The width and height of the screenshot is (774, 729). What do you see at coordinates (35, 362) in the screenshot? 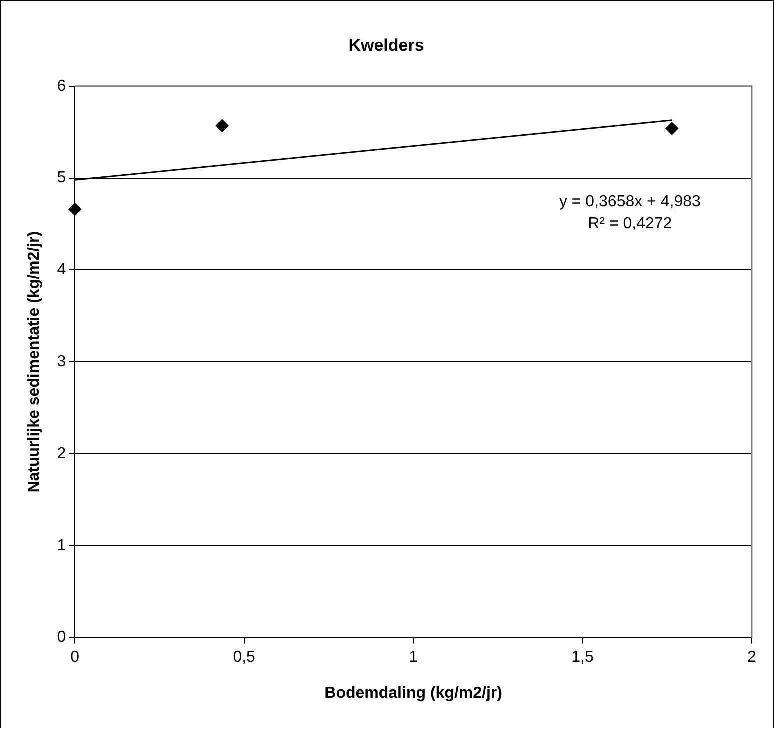
I see `y-axis-title: Natuurlijke sedimentatie (kg/m2/jr)` at bounding box center [35, 362].